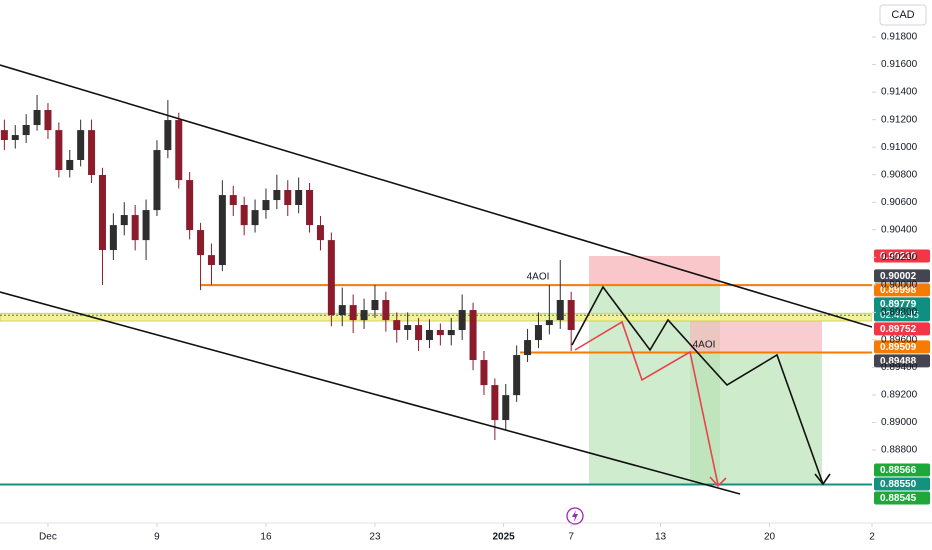  I want to click on price-tag-label: 0.88545, so click(898, 498).